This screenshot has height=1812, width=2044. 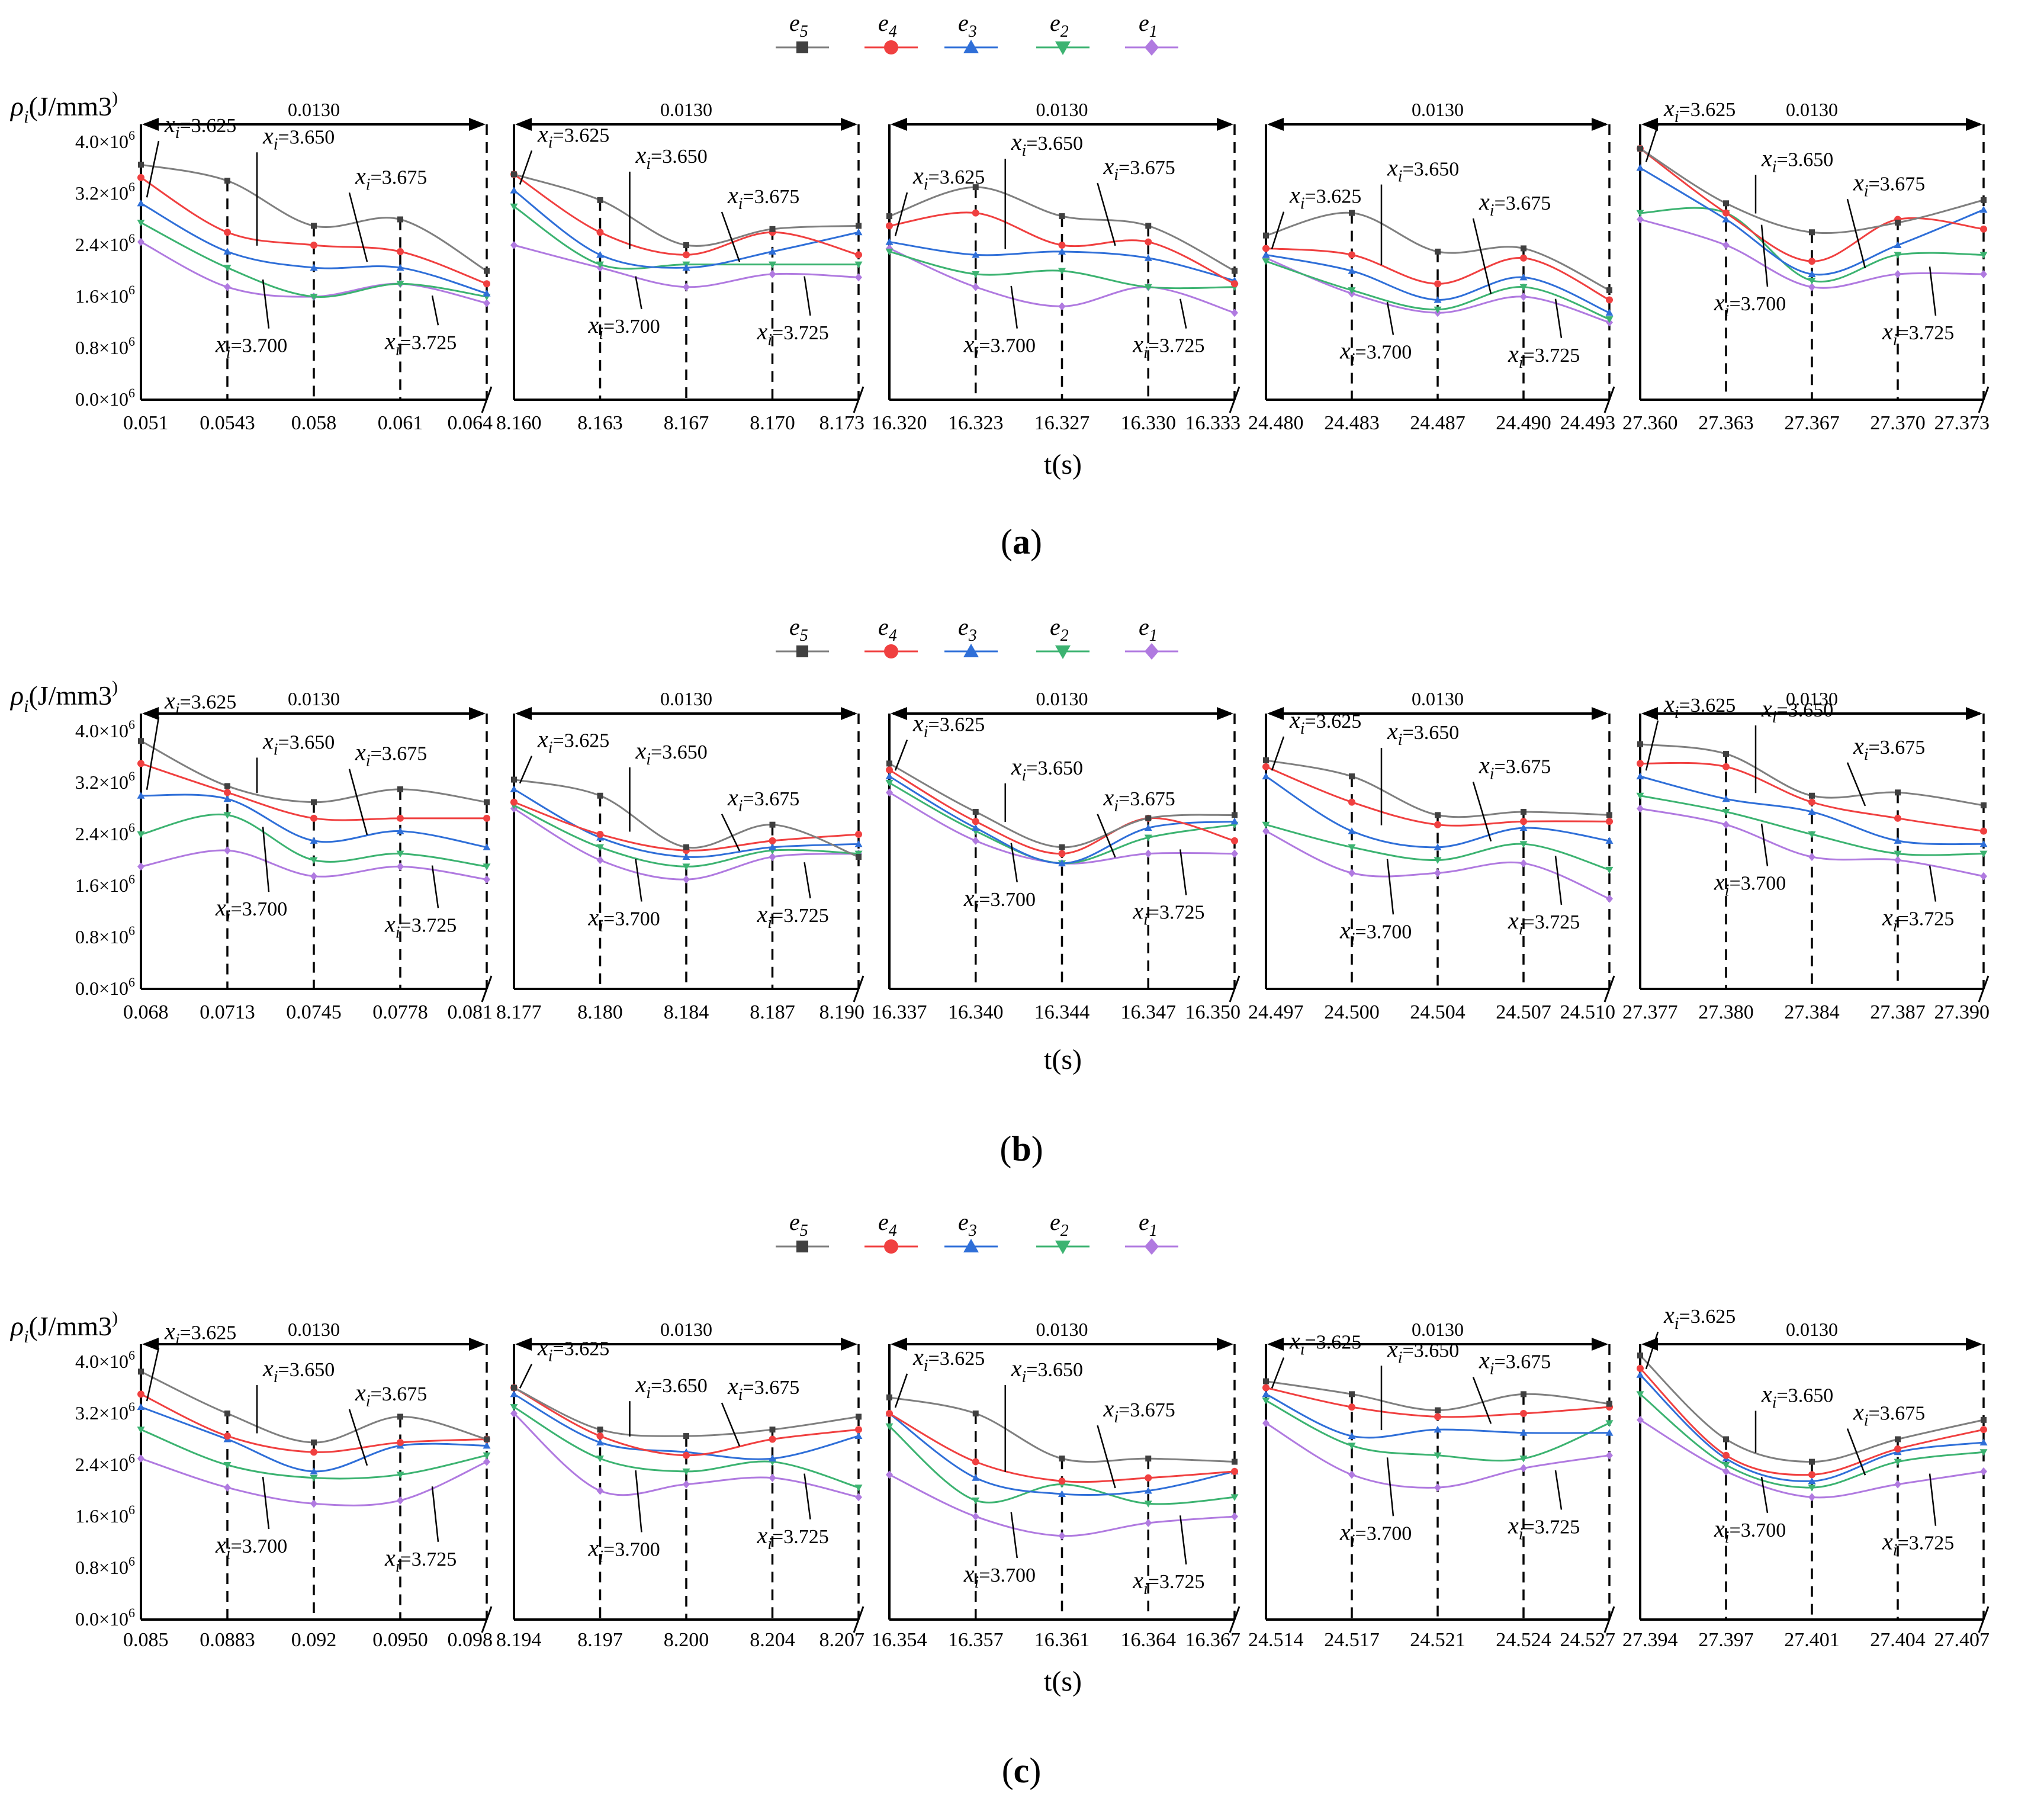 What do you see at coordinates (967, 25) in the screenshot?
I see `legend-label: e3` at bounding box center [967, 25].